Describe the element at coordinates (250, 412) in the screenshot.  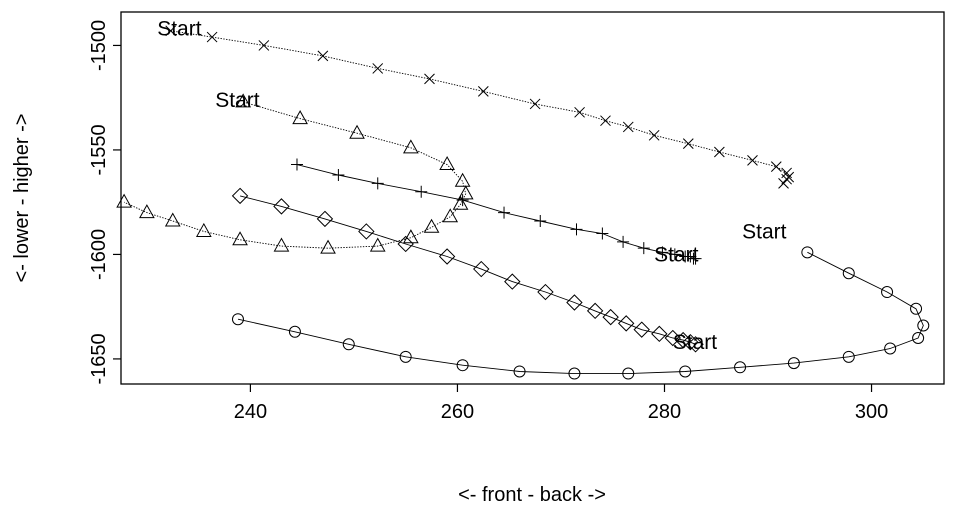
I see `x-tick-label: 240` at that location.